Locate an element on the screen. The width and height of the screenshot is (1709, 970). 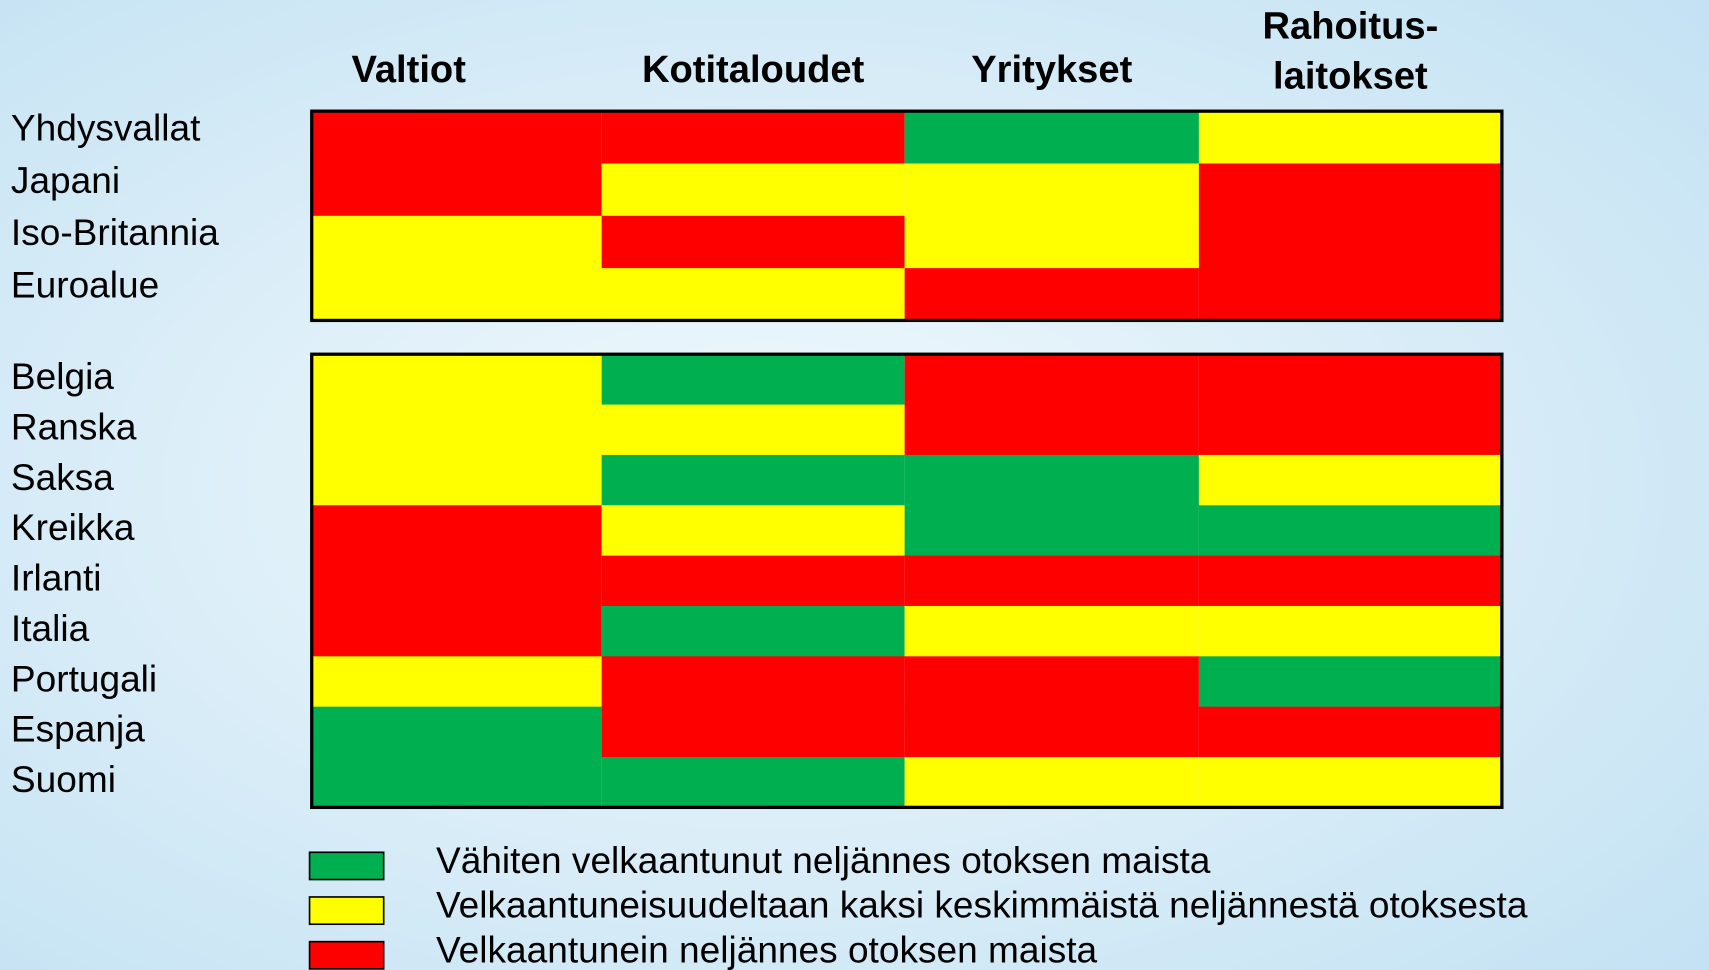
row-label: Belgia is located at coordinates (62, 376).